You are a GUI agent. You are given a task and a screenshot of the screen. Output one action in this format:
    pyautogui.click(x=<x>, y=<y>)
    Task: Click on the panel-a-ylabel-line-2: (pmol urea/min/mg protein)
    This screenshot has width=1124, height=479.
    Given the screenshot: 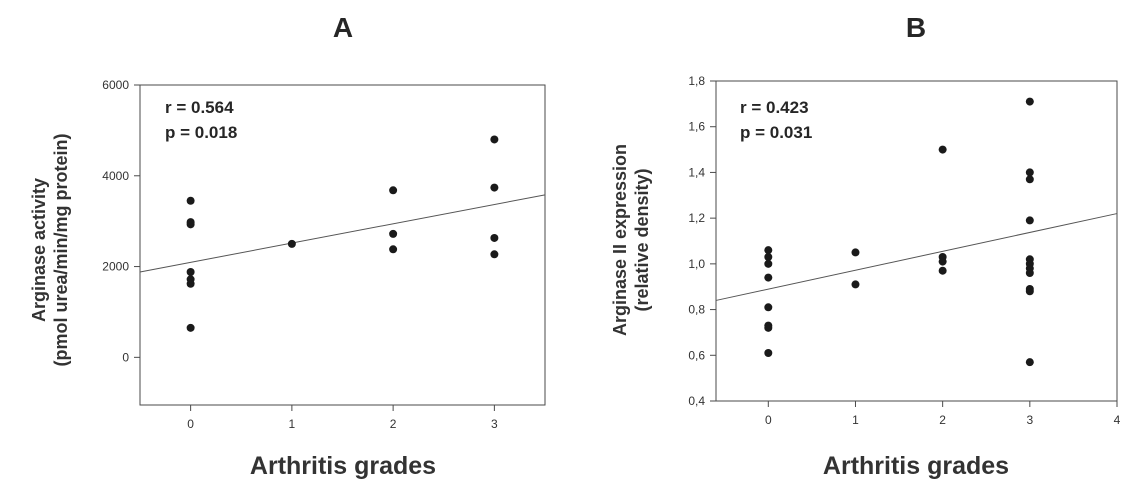 What is the action you would take?
    pyautogui.click(x=61, y=249)
    